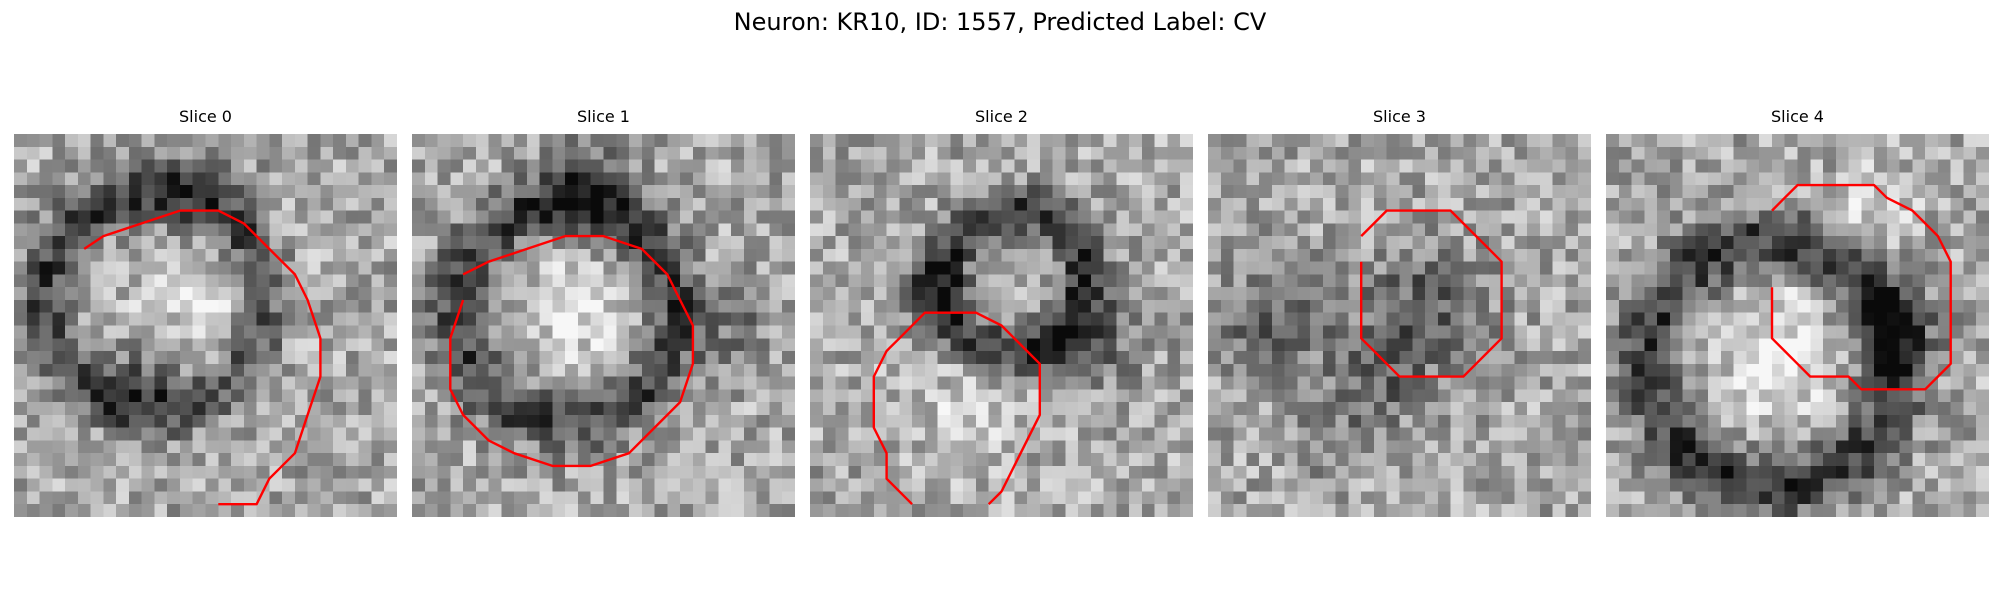 The width and height of the screenshot is (2000, 600). I want to click on slice-panel-1: Slice 1, so click(603, 312).